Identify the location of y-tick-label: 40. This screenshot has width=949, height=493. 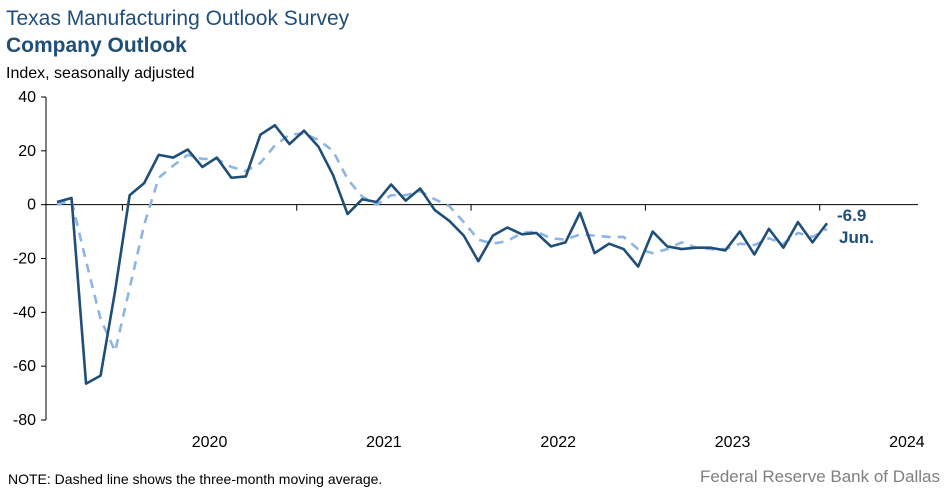
(27, 97).